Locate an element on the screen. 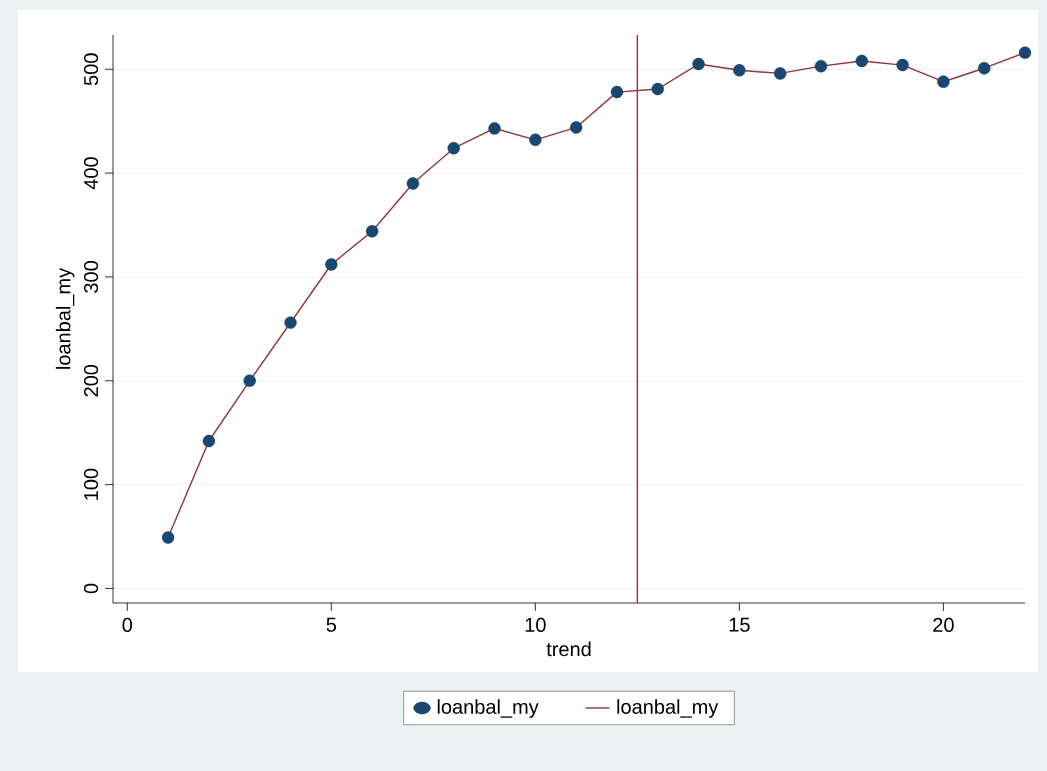 This screenshot has height=771, width=1047. y-tick-label: 400 is located at coordinates (91, 173).